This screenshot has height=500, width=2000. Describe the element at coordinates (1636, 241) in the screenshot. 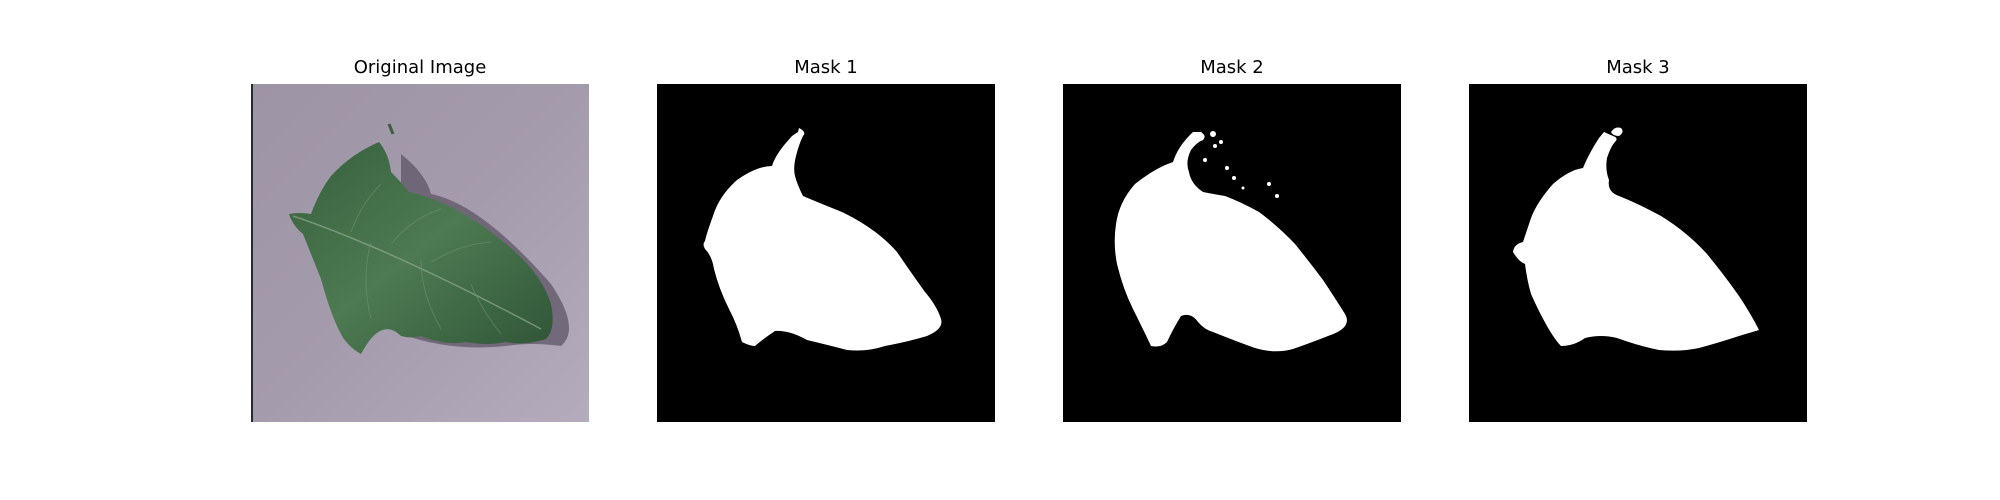

I see `mask-3-shape` at that location.